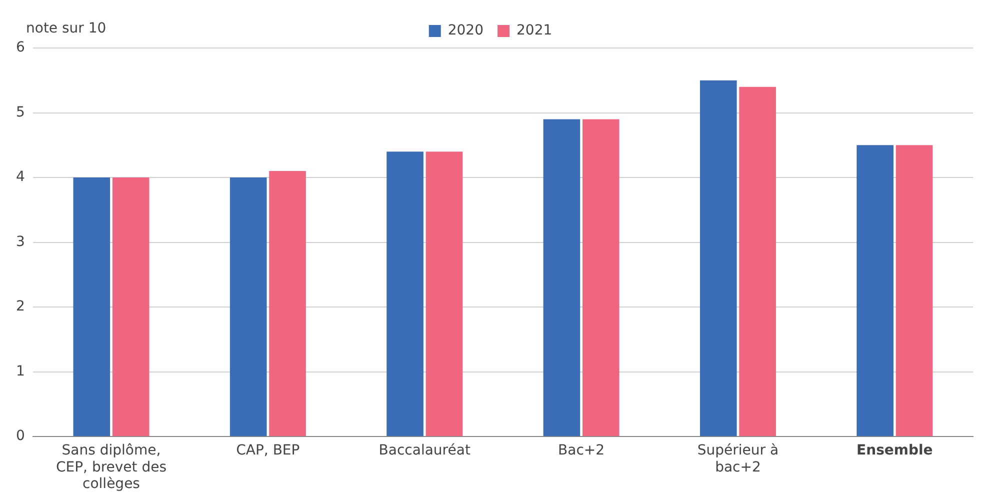  Describe the element at coordinates (20, 371) in the screenshot. I see `y-tick-label: 1` at that location.